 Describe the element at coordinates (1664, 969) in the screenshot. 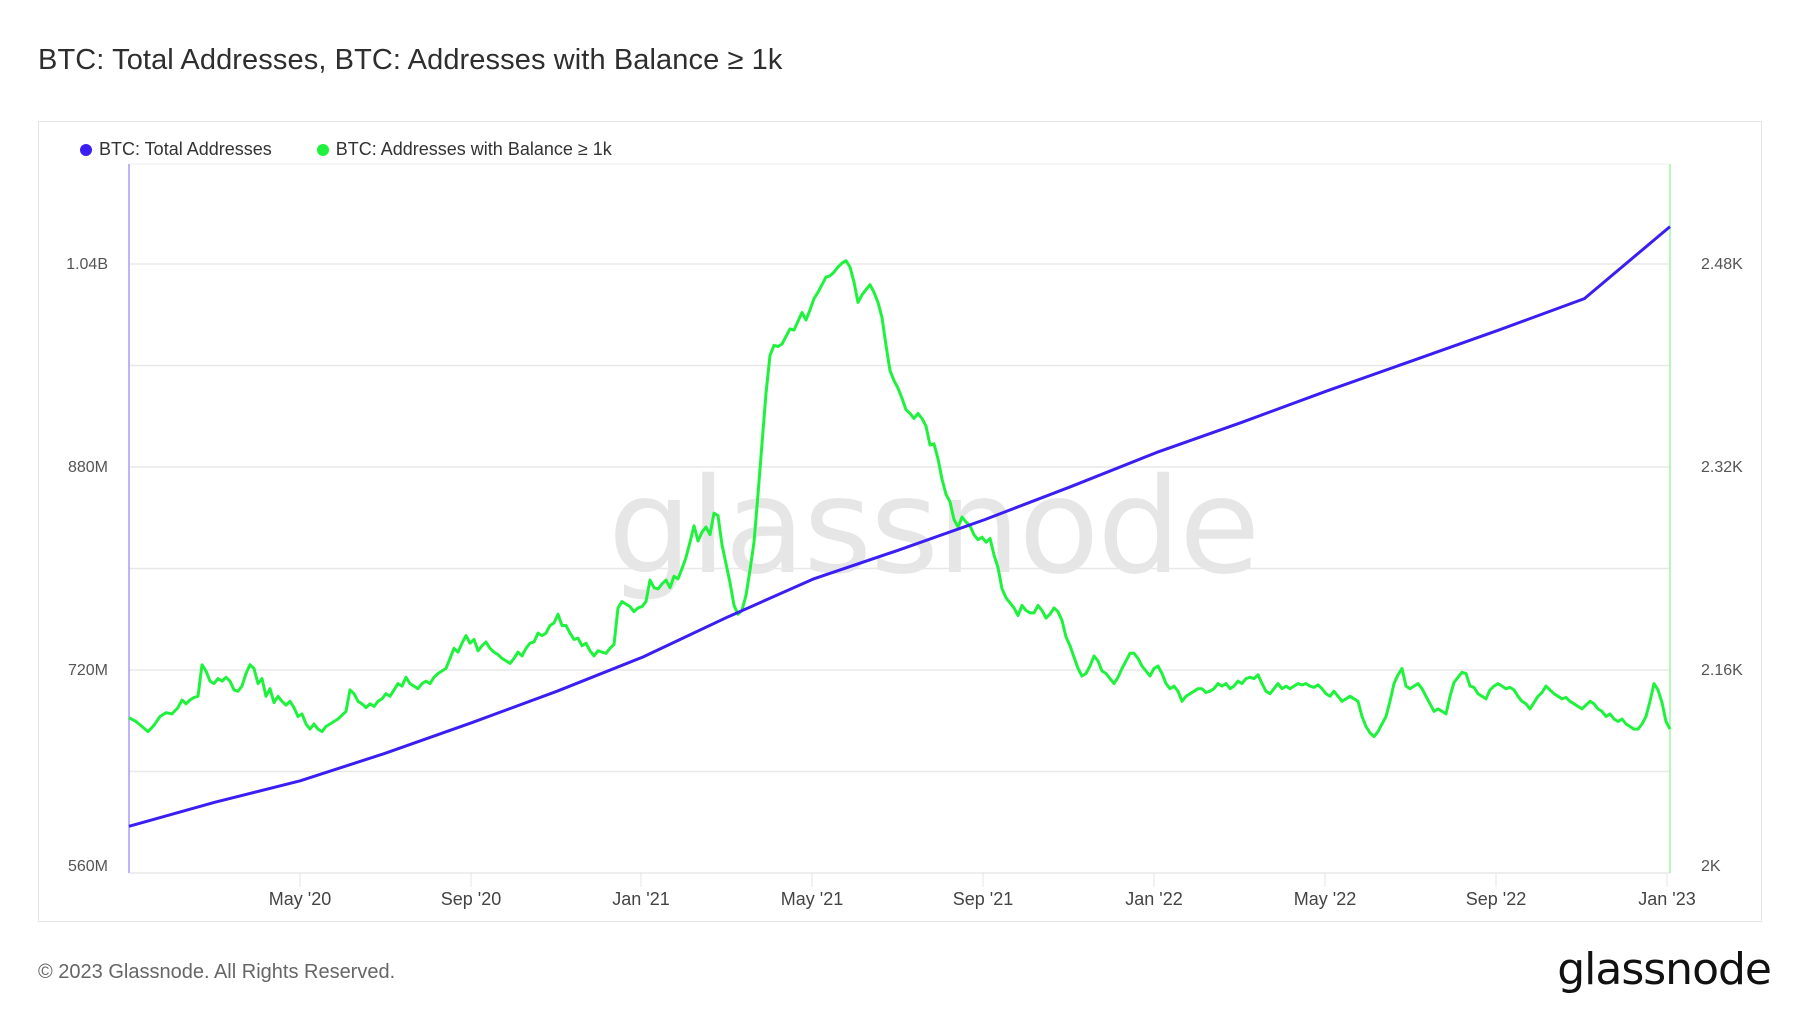

I see `glassnode-logo: glassnode` at that location.